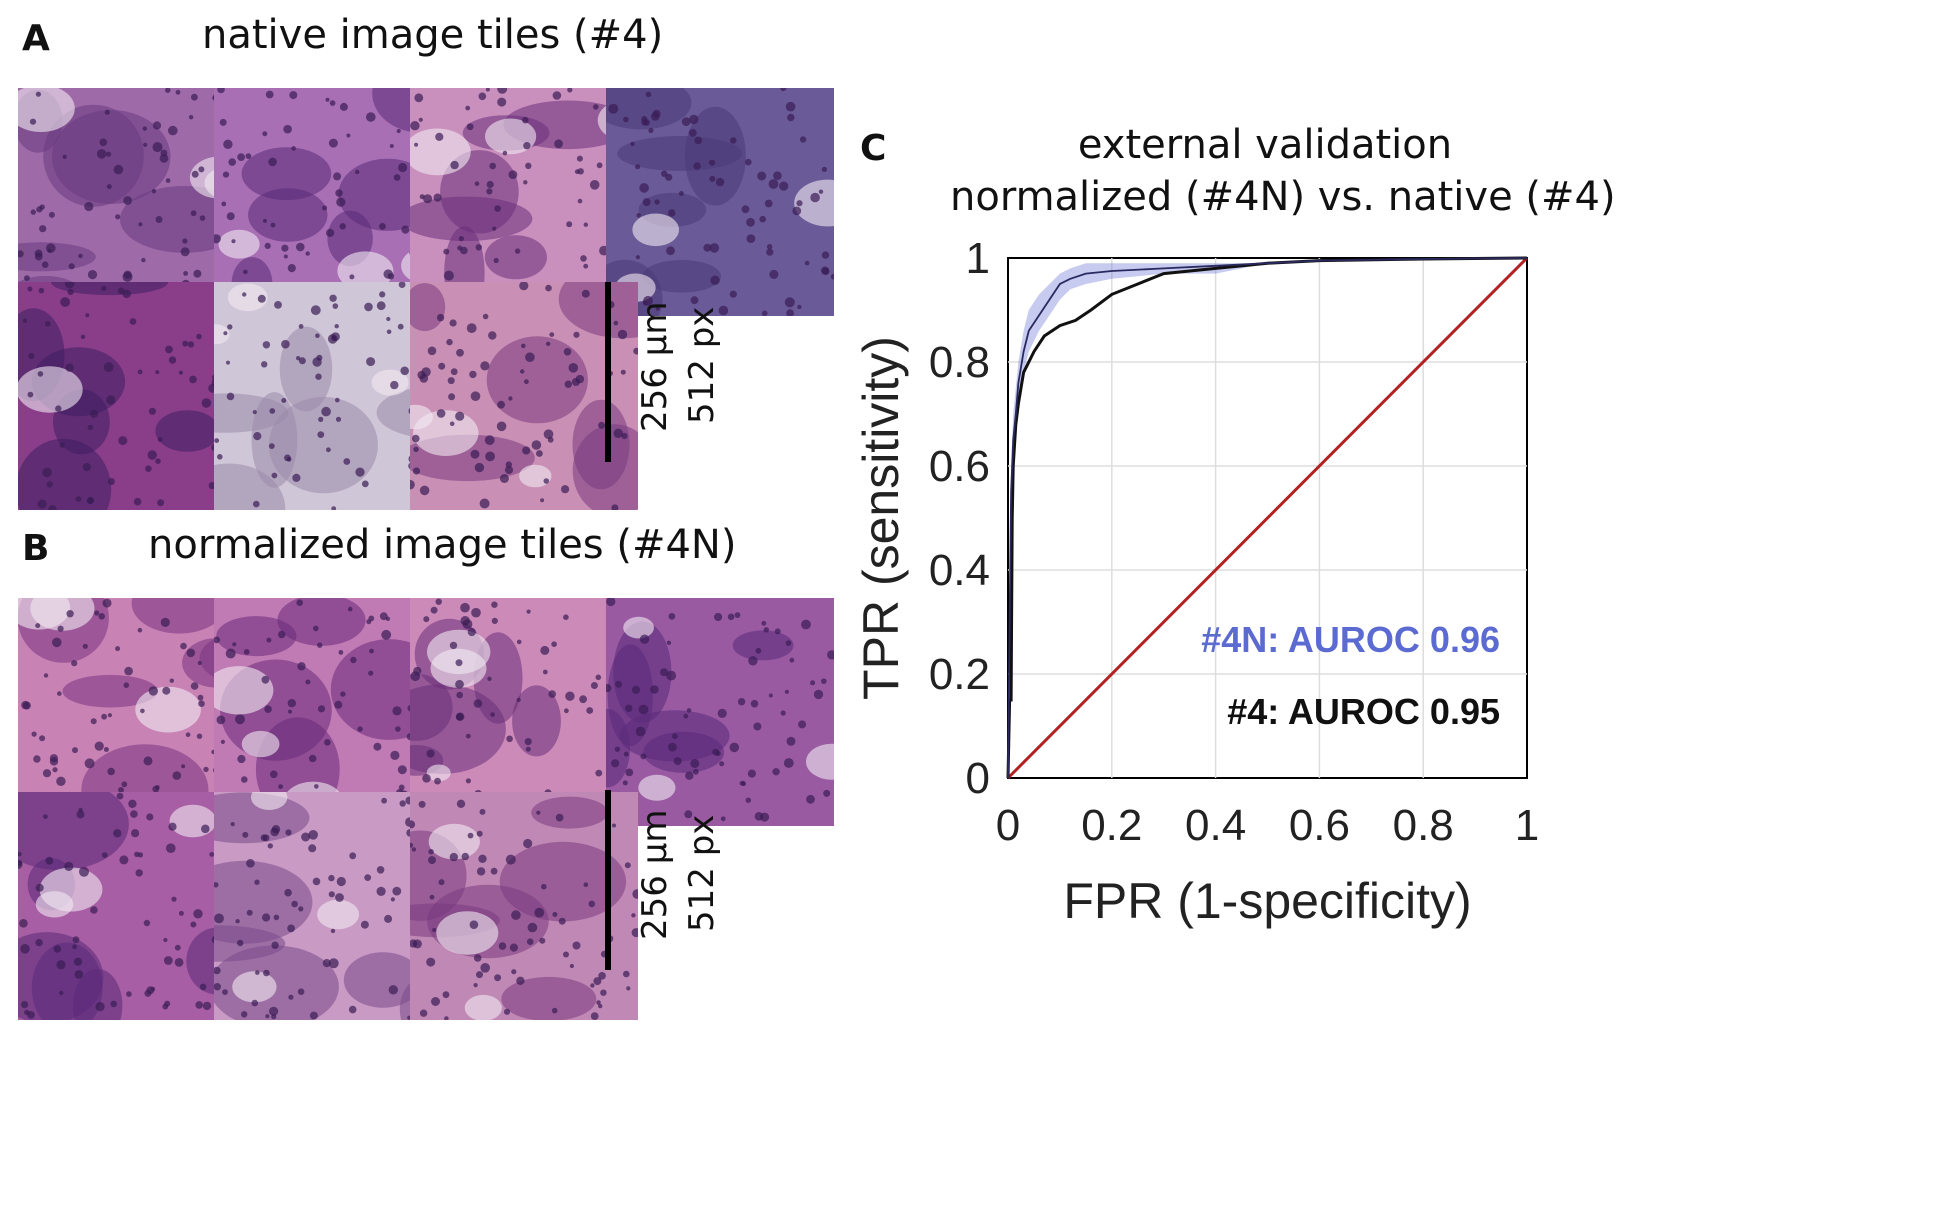 The width and height of the screenshot is (1950, 1223). I want to click on x-tick-label: 1, so click(1527, 825).